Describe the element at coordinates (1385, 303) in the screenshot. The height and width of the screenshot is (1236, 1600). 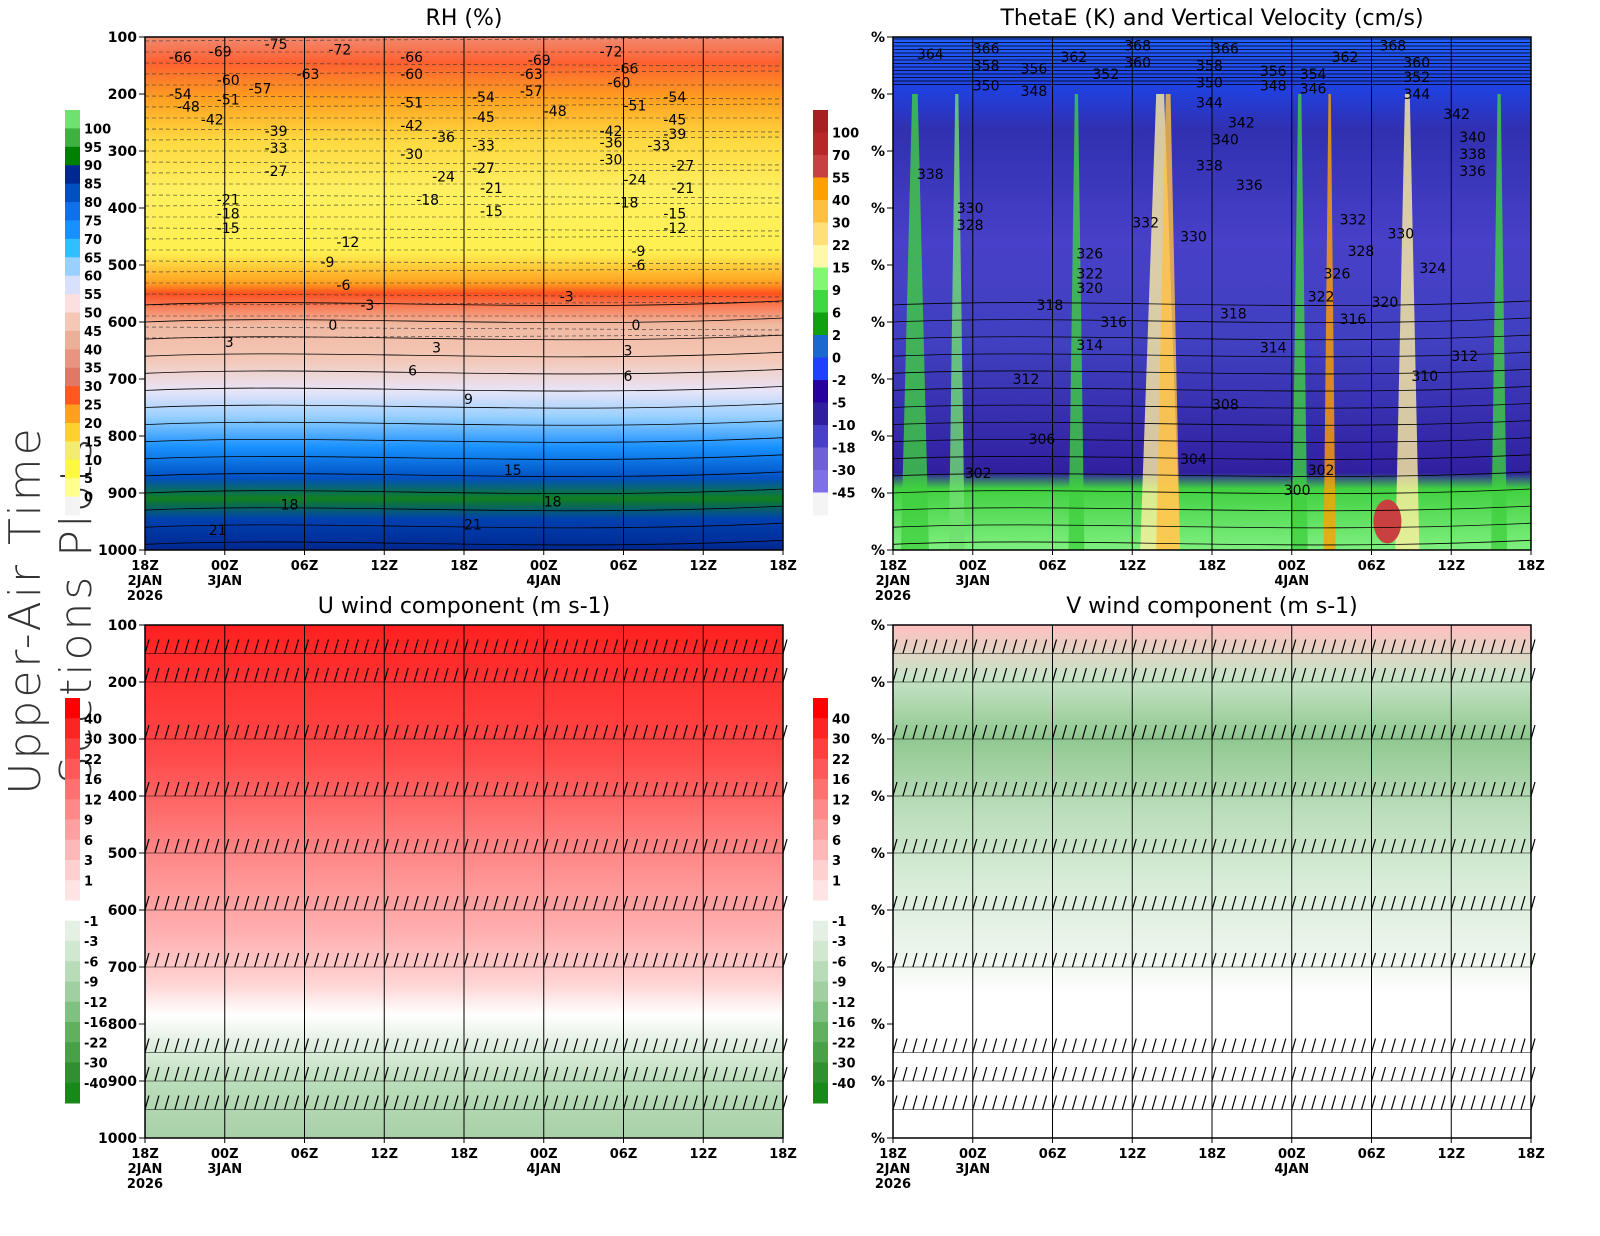
I see `contour-label: 320` at that location.